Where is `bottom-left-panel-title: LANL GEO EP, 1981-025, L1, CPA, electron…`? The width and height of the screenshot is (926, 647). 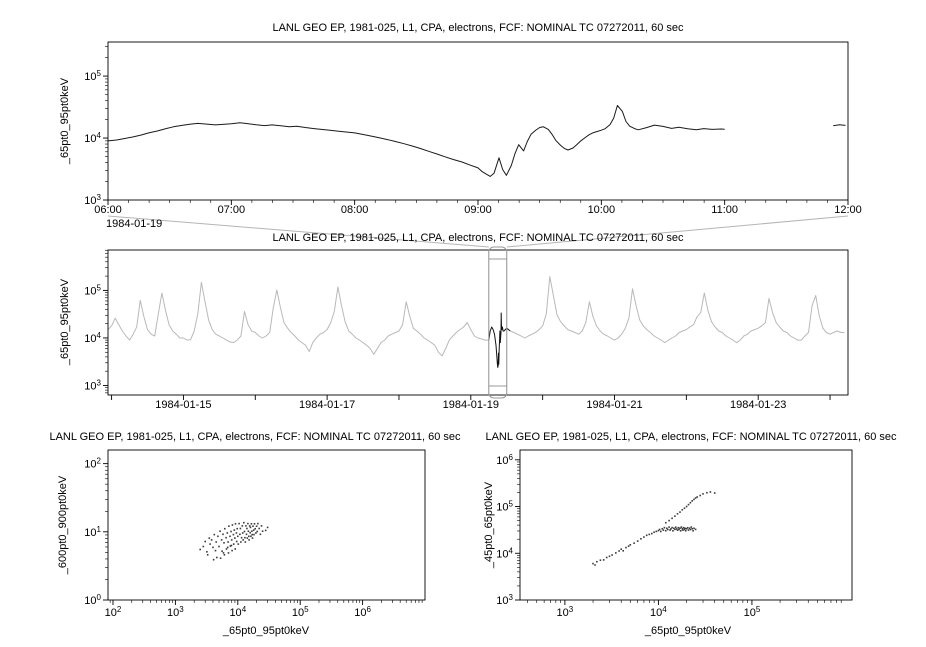 bottom-left-panel-title: LANL GEO EP, 1981-025, L1, CPA, electron… is located at coordinates (255, 437).